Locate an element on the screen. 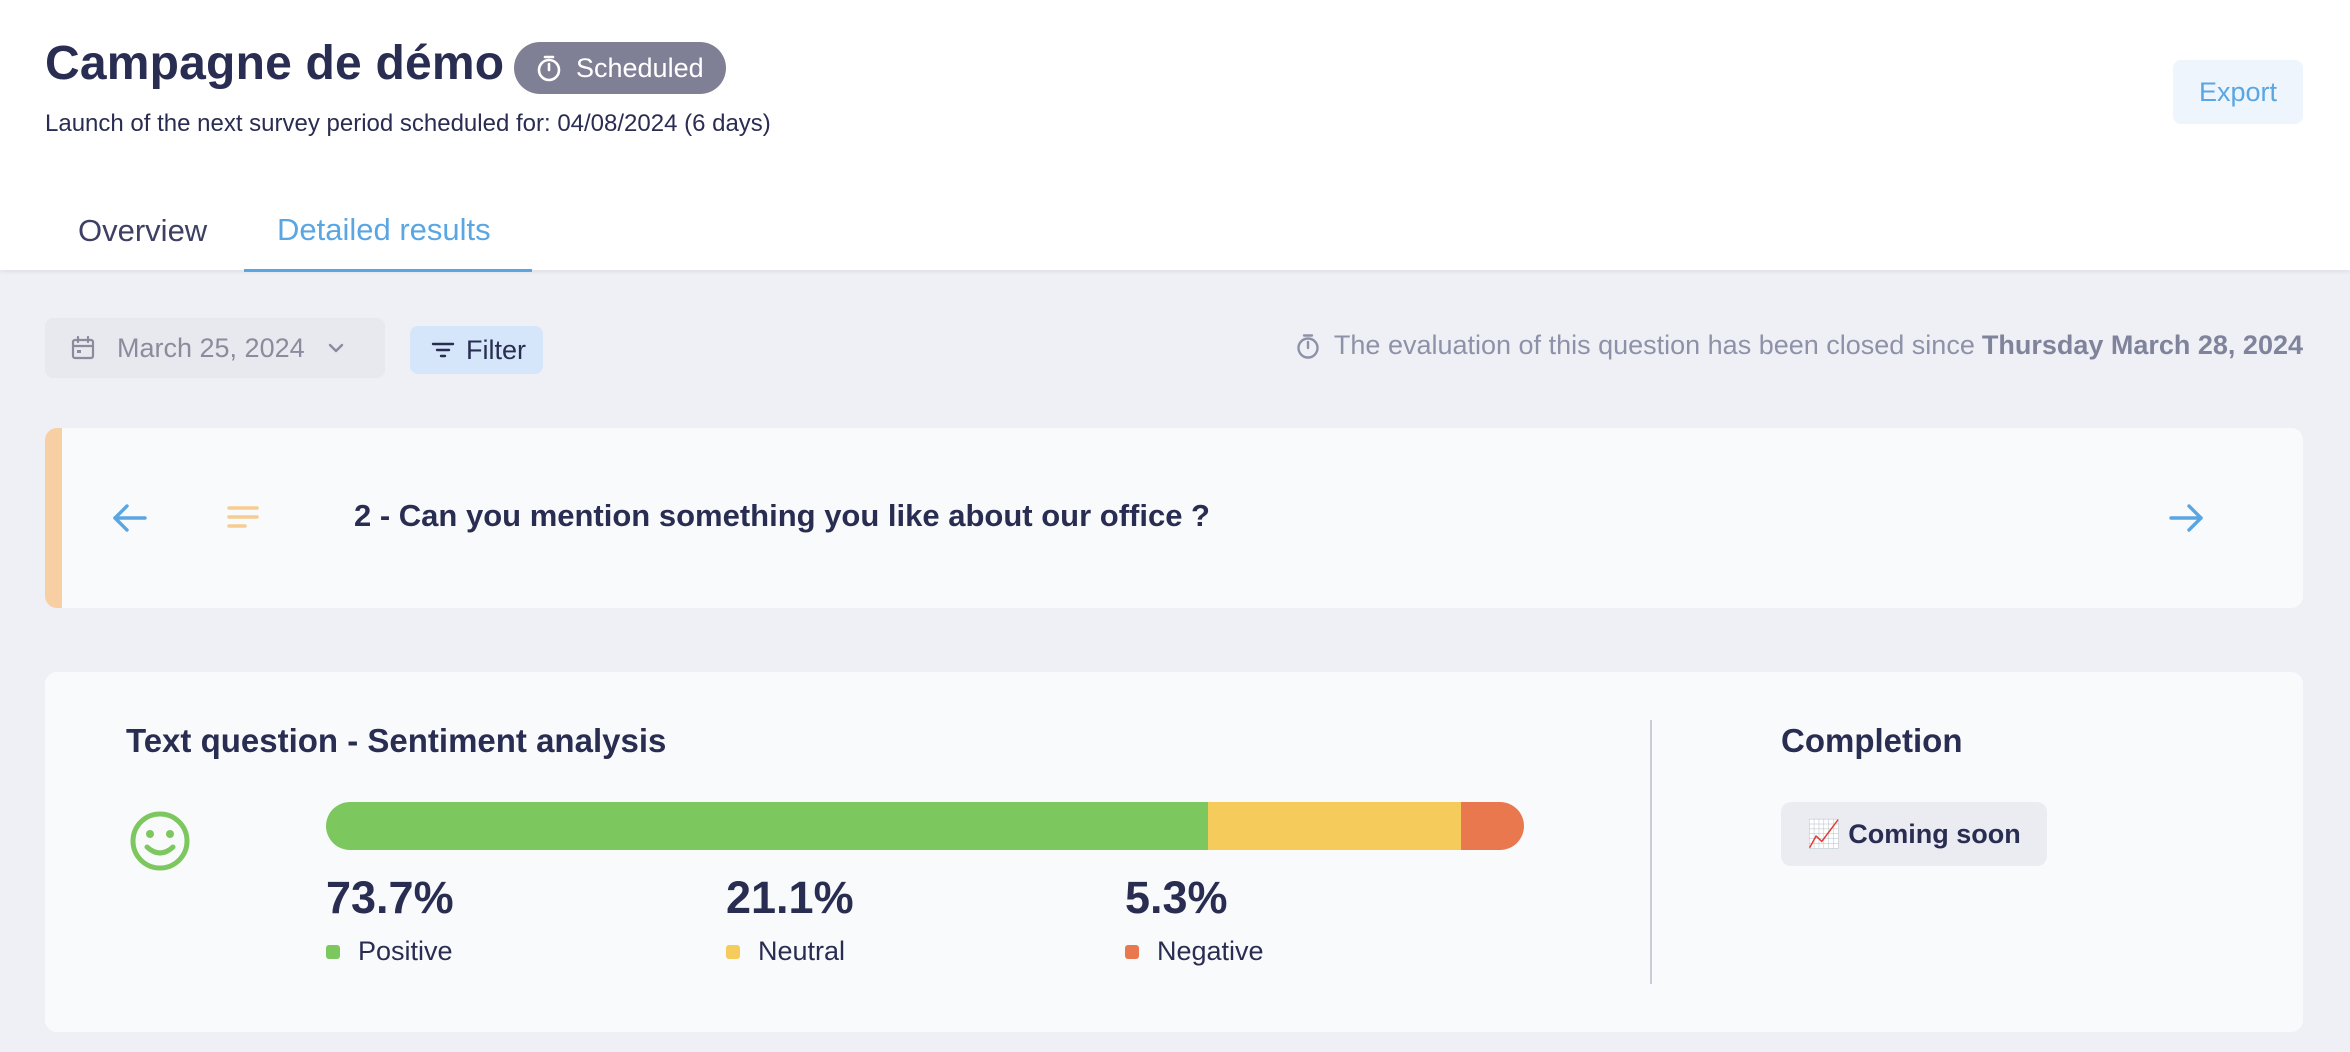 This screenshot has width=2350, height=1052. next-question-button is located at coordinates (2187, 518).